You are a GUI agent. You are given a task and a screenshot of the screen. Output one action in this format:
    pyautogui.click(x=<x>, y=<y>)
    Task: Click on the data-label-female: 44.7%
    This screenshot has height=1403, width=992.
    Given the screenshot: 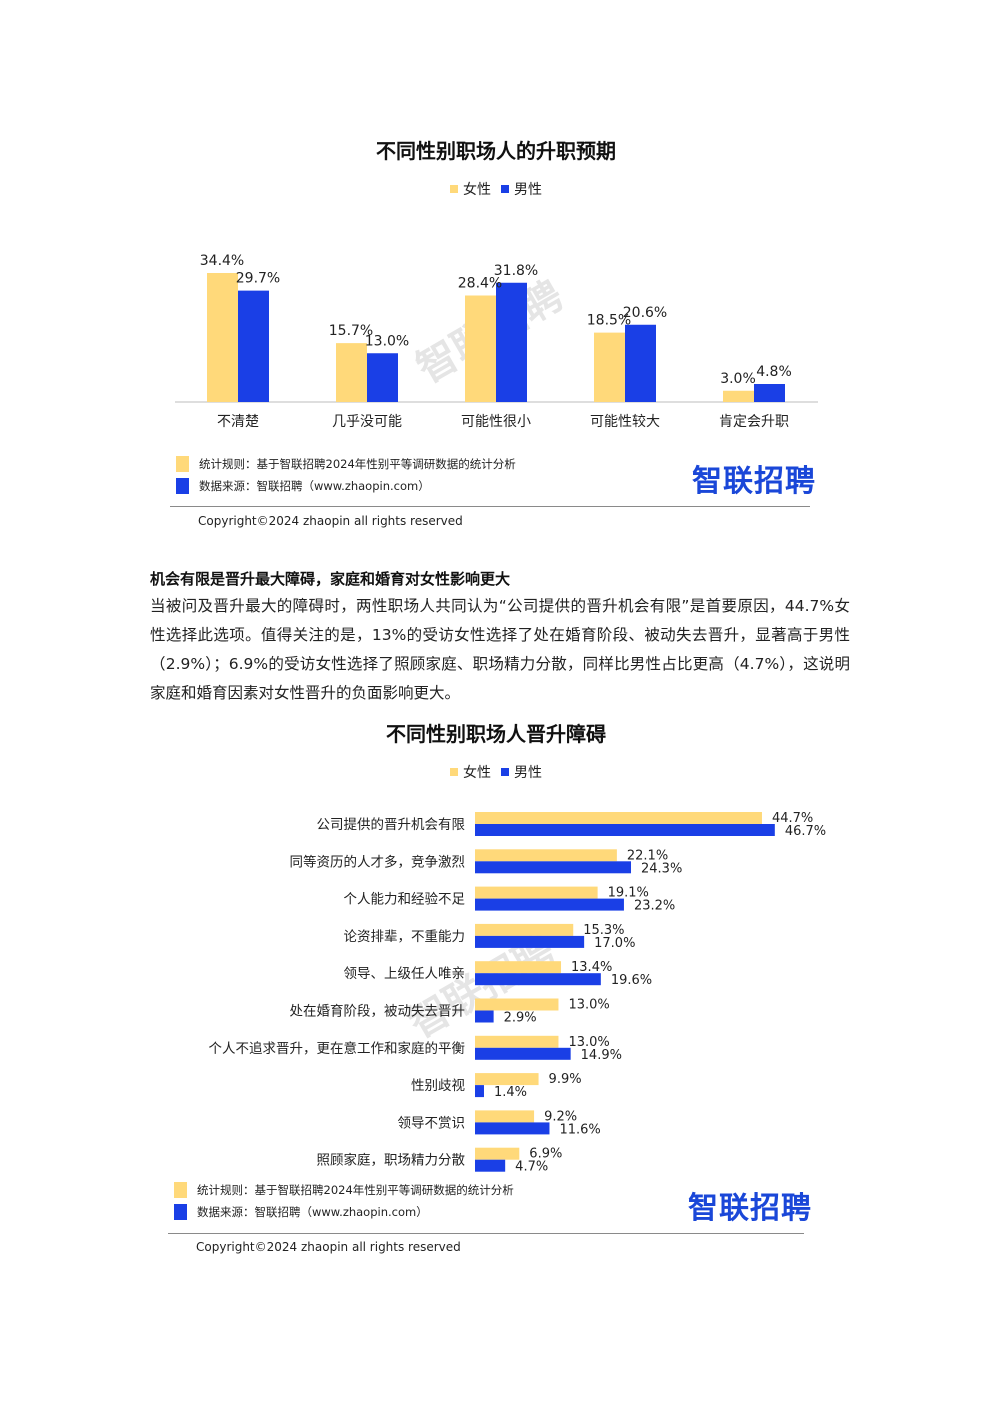 What is the action you would take?
    pyautogui.click(x=792, y=818)
    